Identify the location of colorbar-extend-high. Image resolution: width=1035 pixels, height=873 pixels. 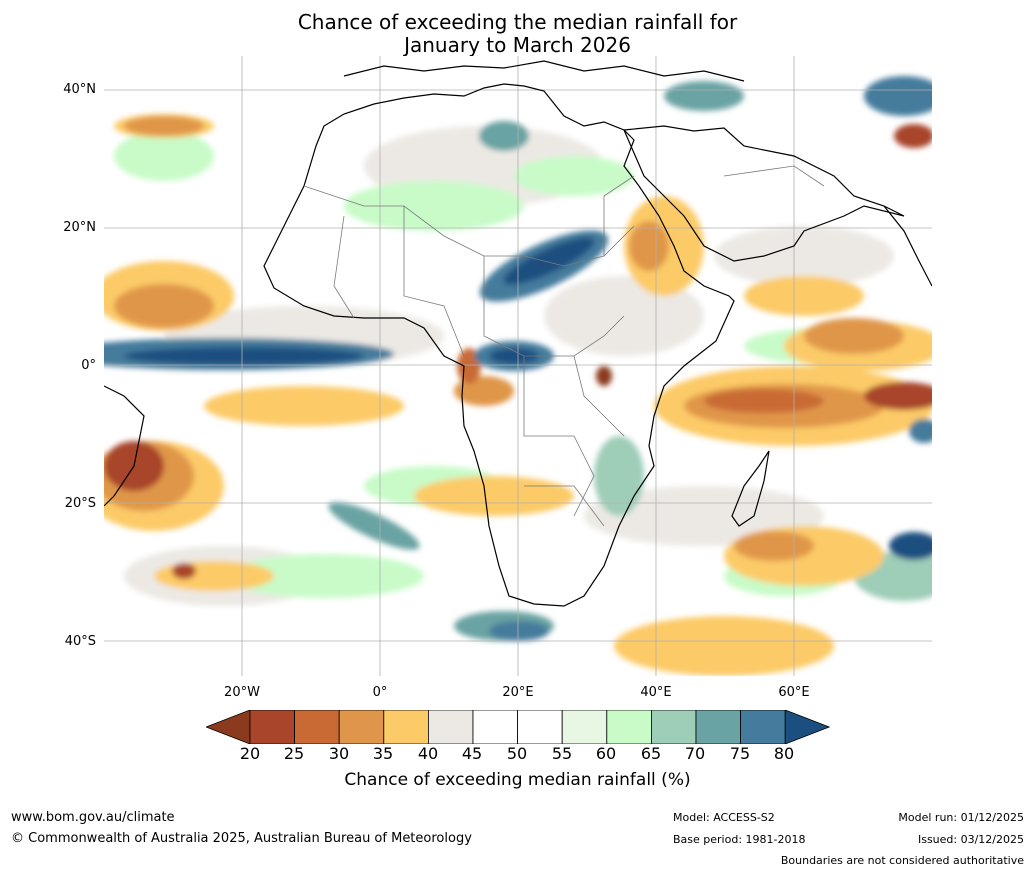
(807, 727).